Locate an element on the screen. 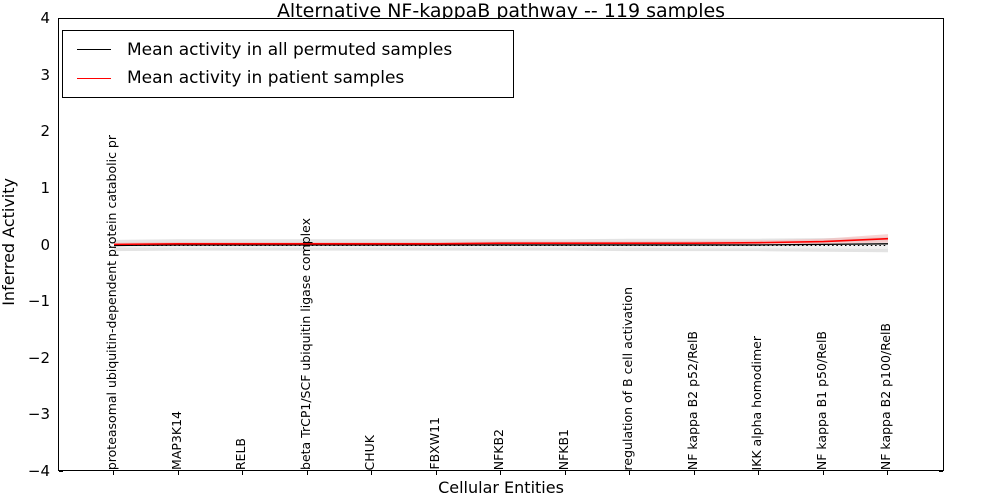 The width and height of the screenshot is (1000, 500). y-tick-label: 0 is located at coordinates (45, 244).